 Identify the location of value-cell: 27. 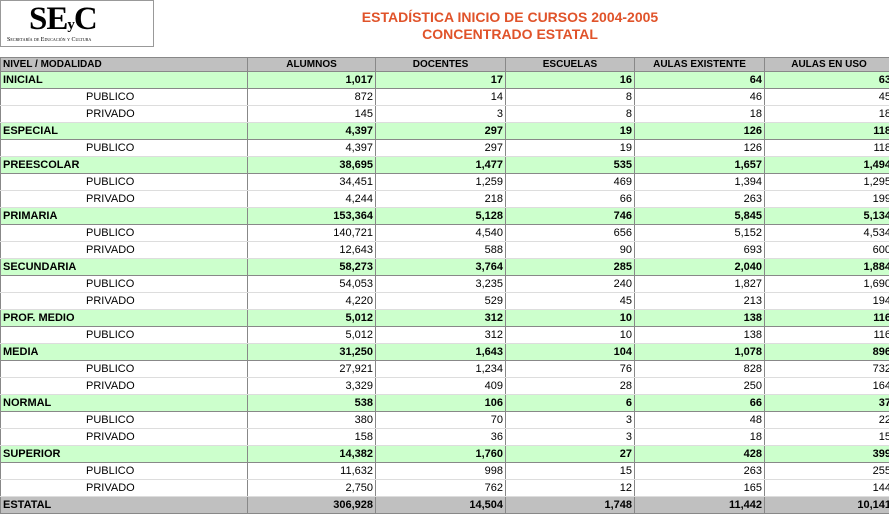
(570, 454).